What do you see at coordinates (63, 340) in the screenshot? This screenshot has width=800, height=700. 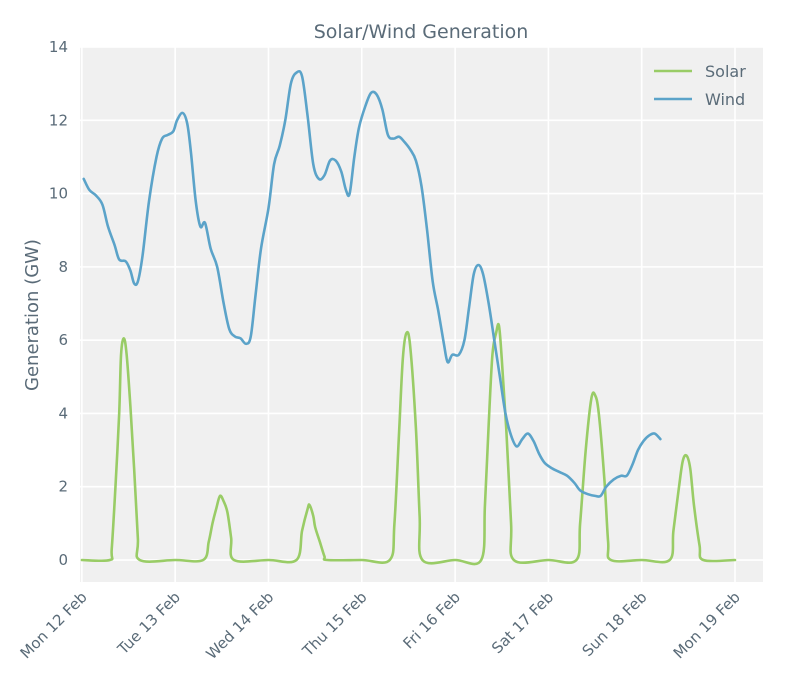 I see `y-tick-label: 6` at bounding box center [63, 340].